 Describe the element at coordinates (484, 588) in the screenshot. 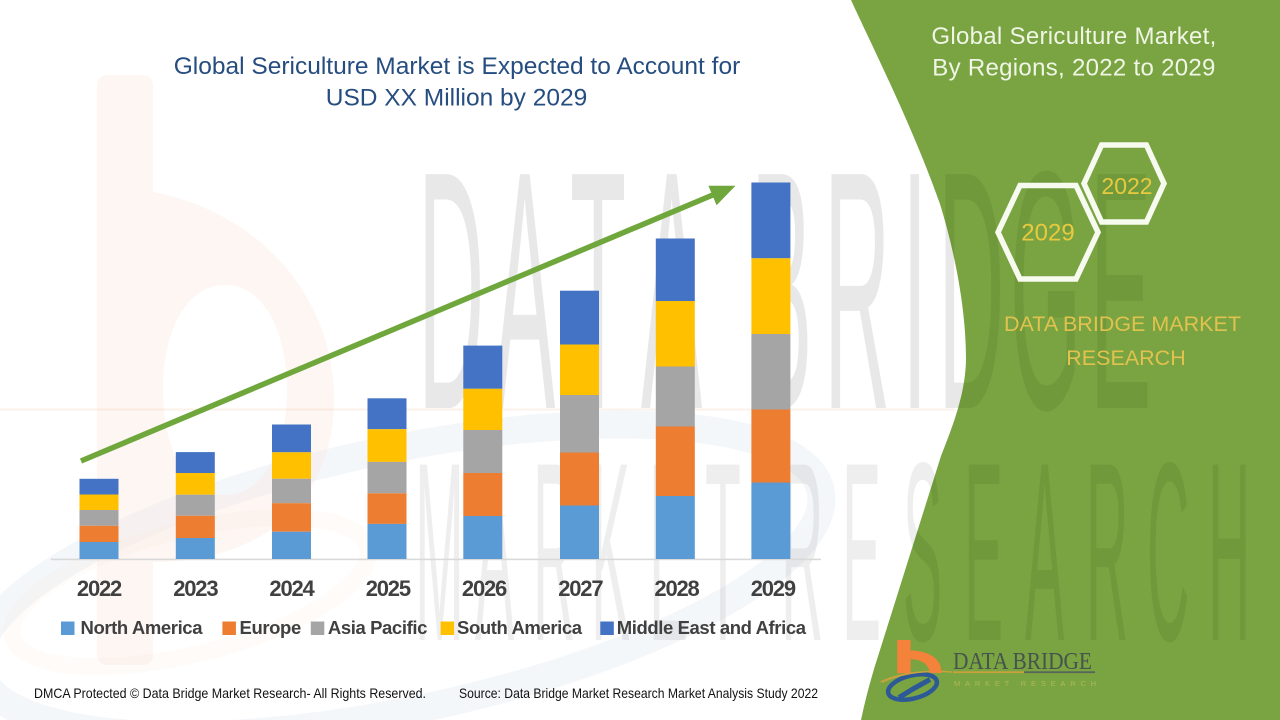

I see `svg-text: 2026` at that location.